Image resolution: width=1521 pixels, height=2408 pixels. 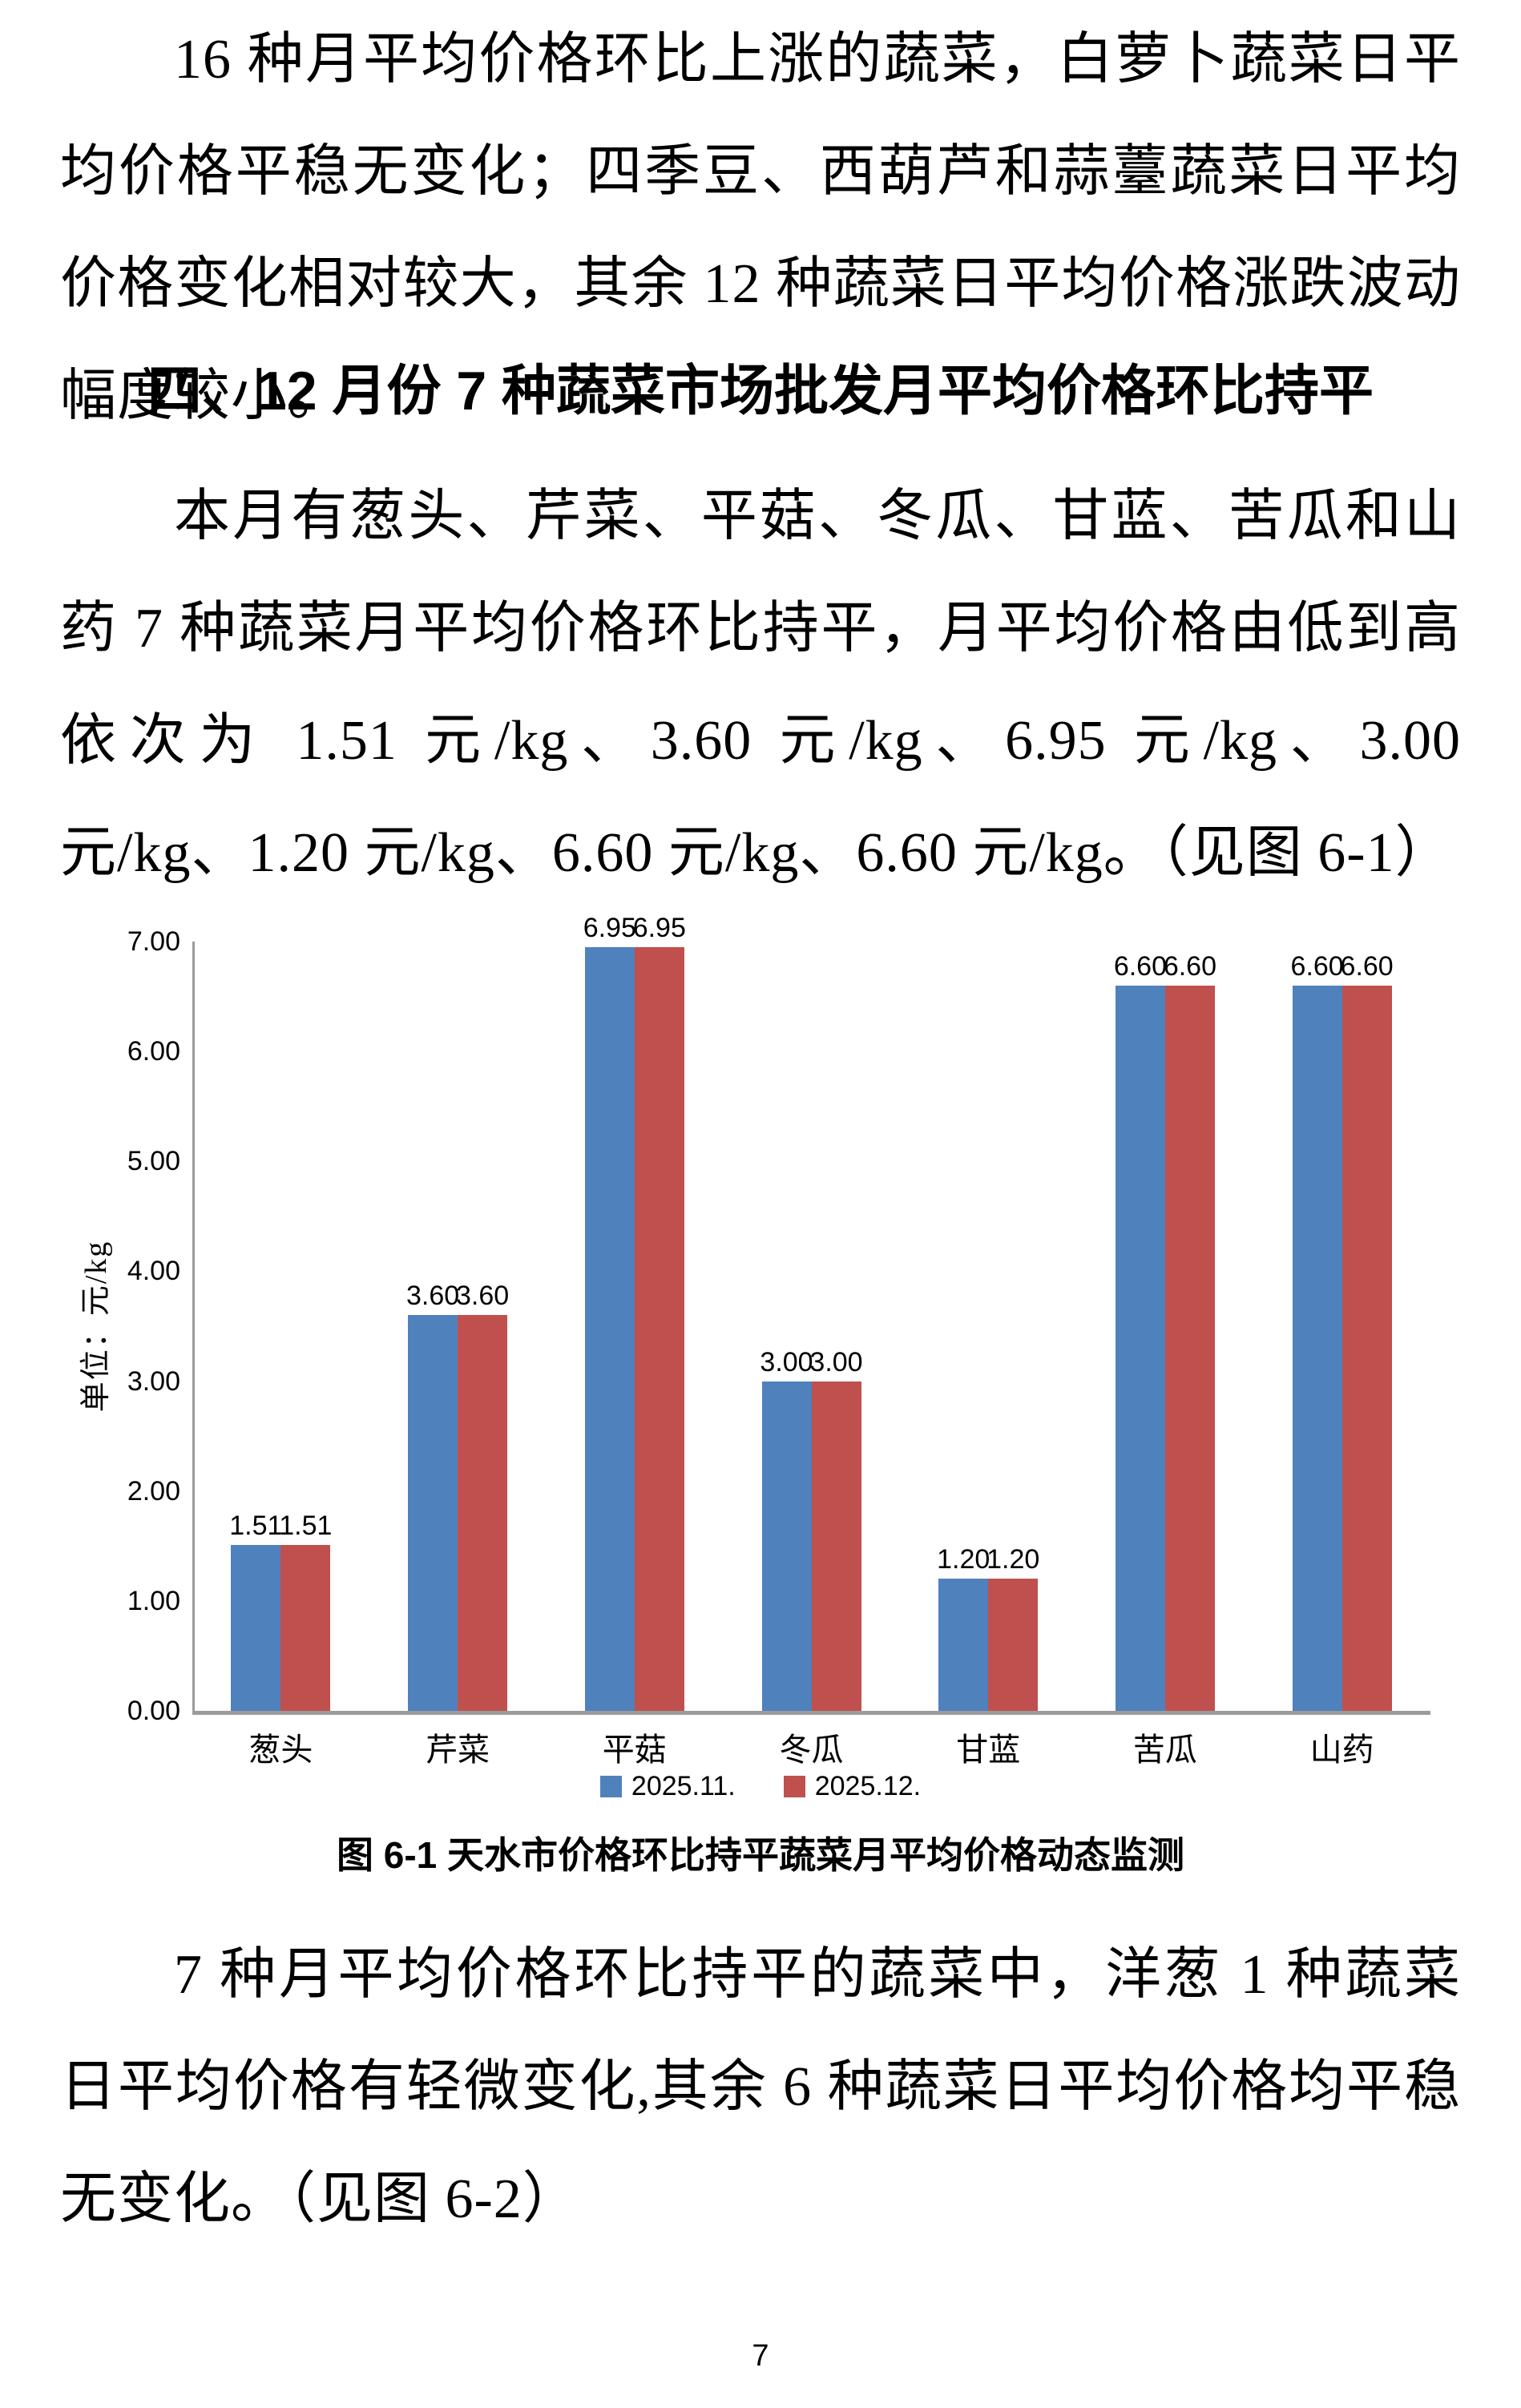 I want to click on y-axis-tick-label: 2.00, so click(x=153, y=1491).